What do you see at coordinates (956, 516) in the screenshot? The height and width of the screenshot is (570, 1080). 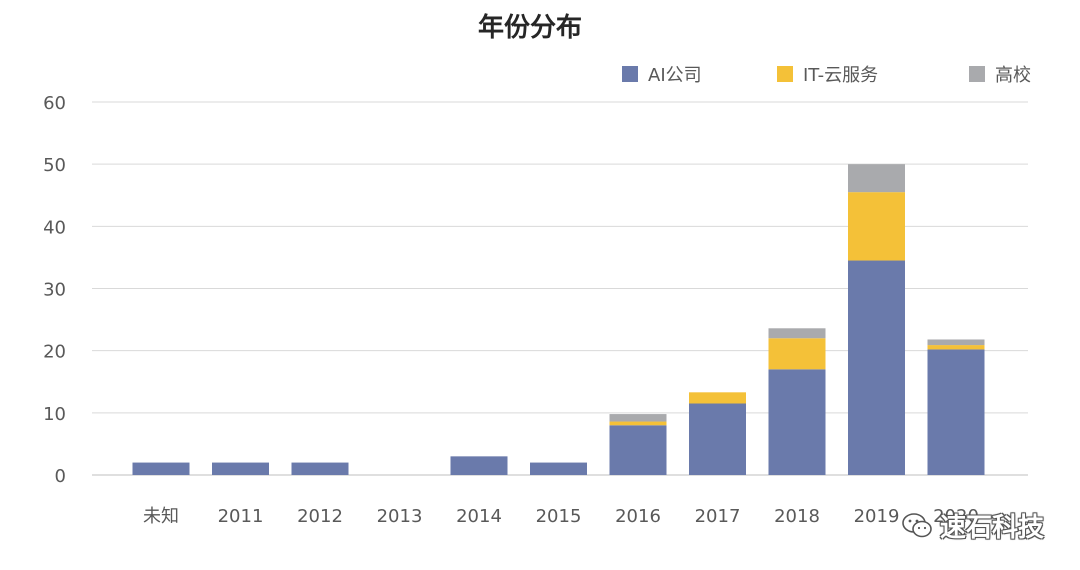 I see `x-tick-label: 2020` at bounding box center [956, 516].